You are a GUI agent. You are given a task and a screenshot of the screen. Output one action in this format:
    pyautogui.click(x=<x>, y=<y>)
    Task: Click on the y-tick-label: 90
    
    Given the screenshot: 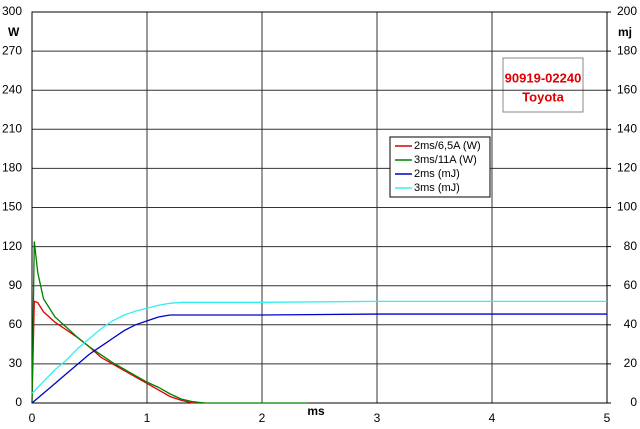 What is the action you would take?
    pyautogui.click(x=16, y=285)
    